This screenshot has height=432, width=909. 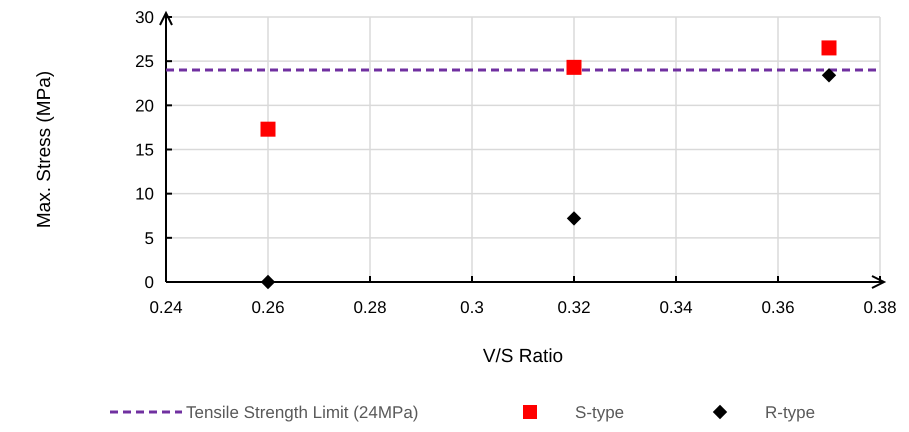 What do you see at coordinates (523, 356) in the screenshot?
I see `x-axis-title: V/S Ratio` at bounding box center [523, 356].